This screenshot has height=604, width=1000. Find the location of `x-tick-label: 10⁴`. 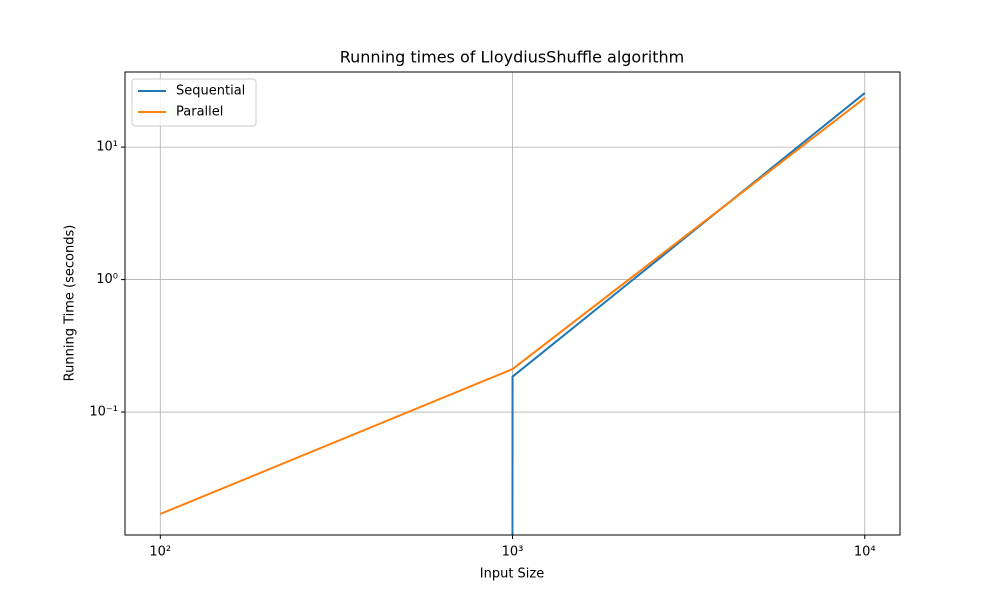

x-tick-label: 10⁴ is located at coordinates (865, 552).